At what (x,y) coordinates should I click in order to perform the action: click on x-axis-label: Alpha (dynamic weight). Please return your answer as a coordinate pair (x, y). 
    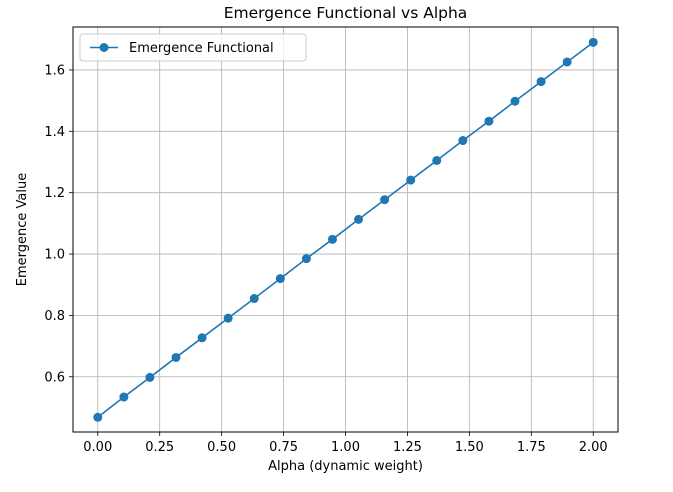
    Looking at the image, I should click on (345, 466).